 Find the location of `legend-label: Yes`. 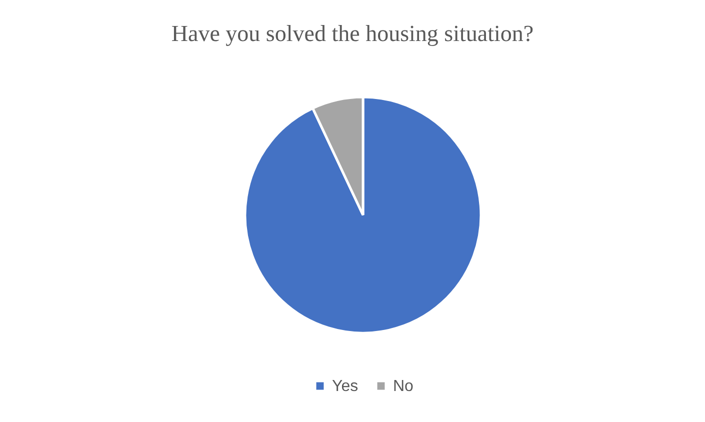

legend-label: Yes is located at coordinates (345, 386).